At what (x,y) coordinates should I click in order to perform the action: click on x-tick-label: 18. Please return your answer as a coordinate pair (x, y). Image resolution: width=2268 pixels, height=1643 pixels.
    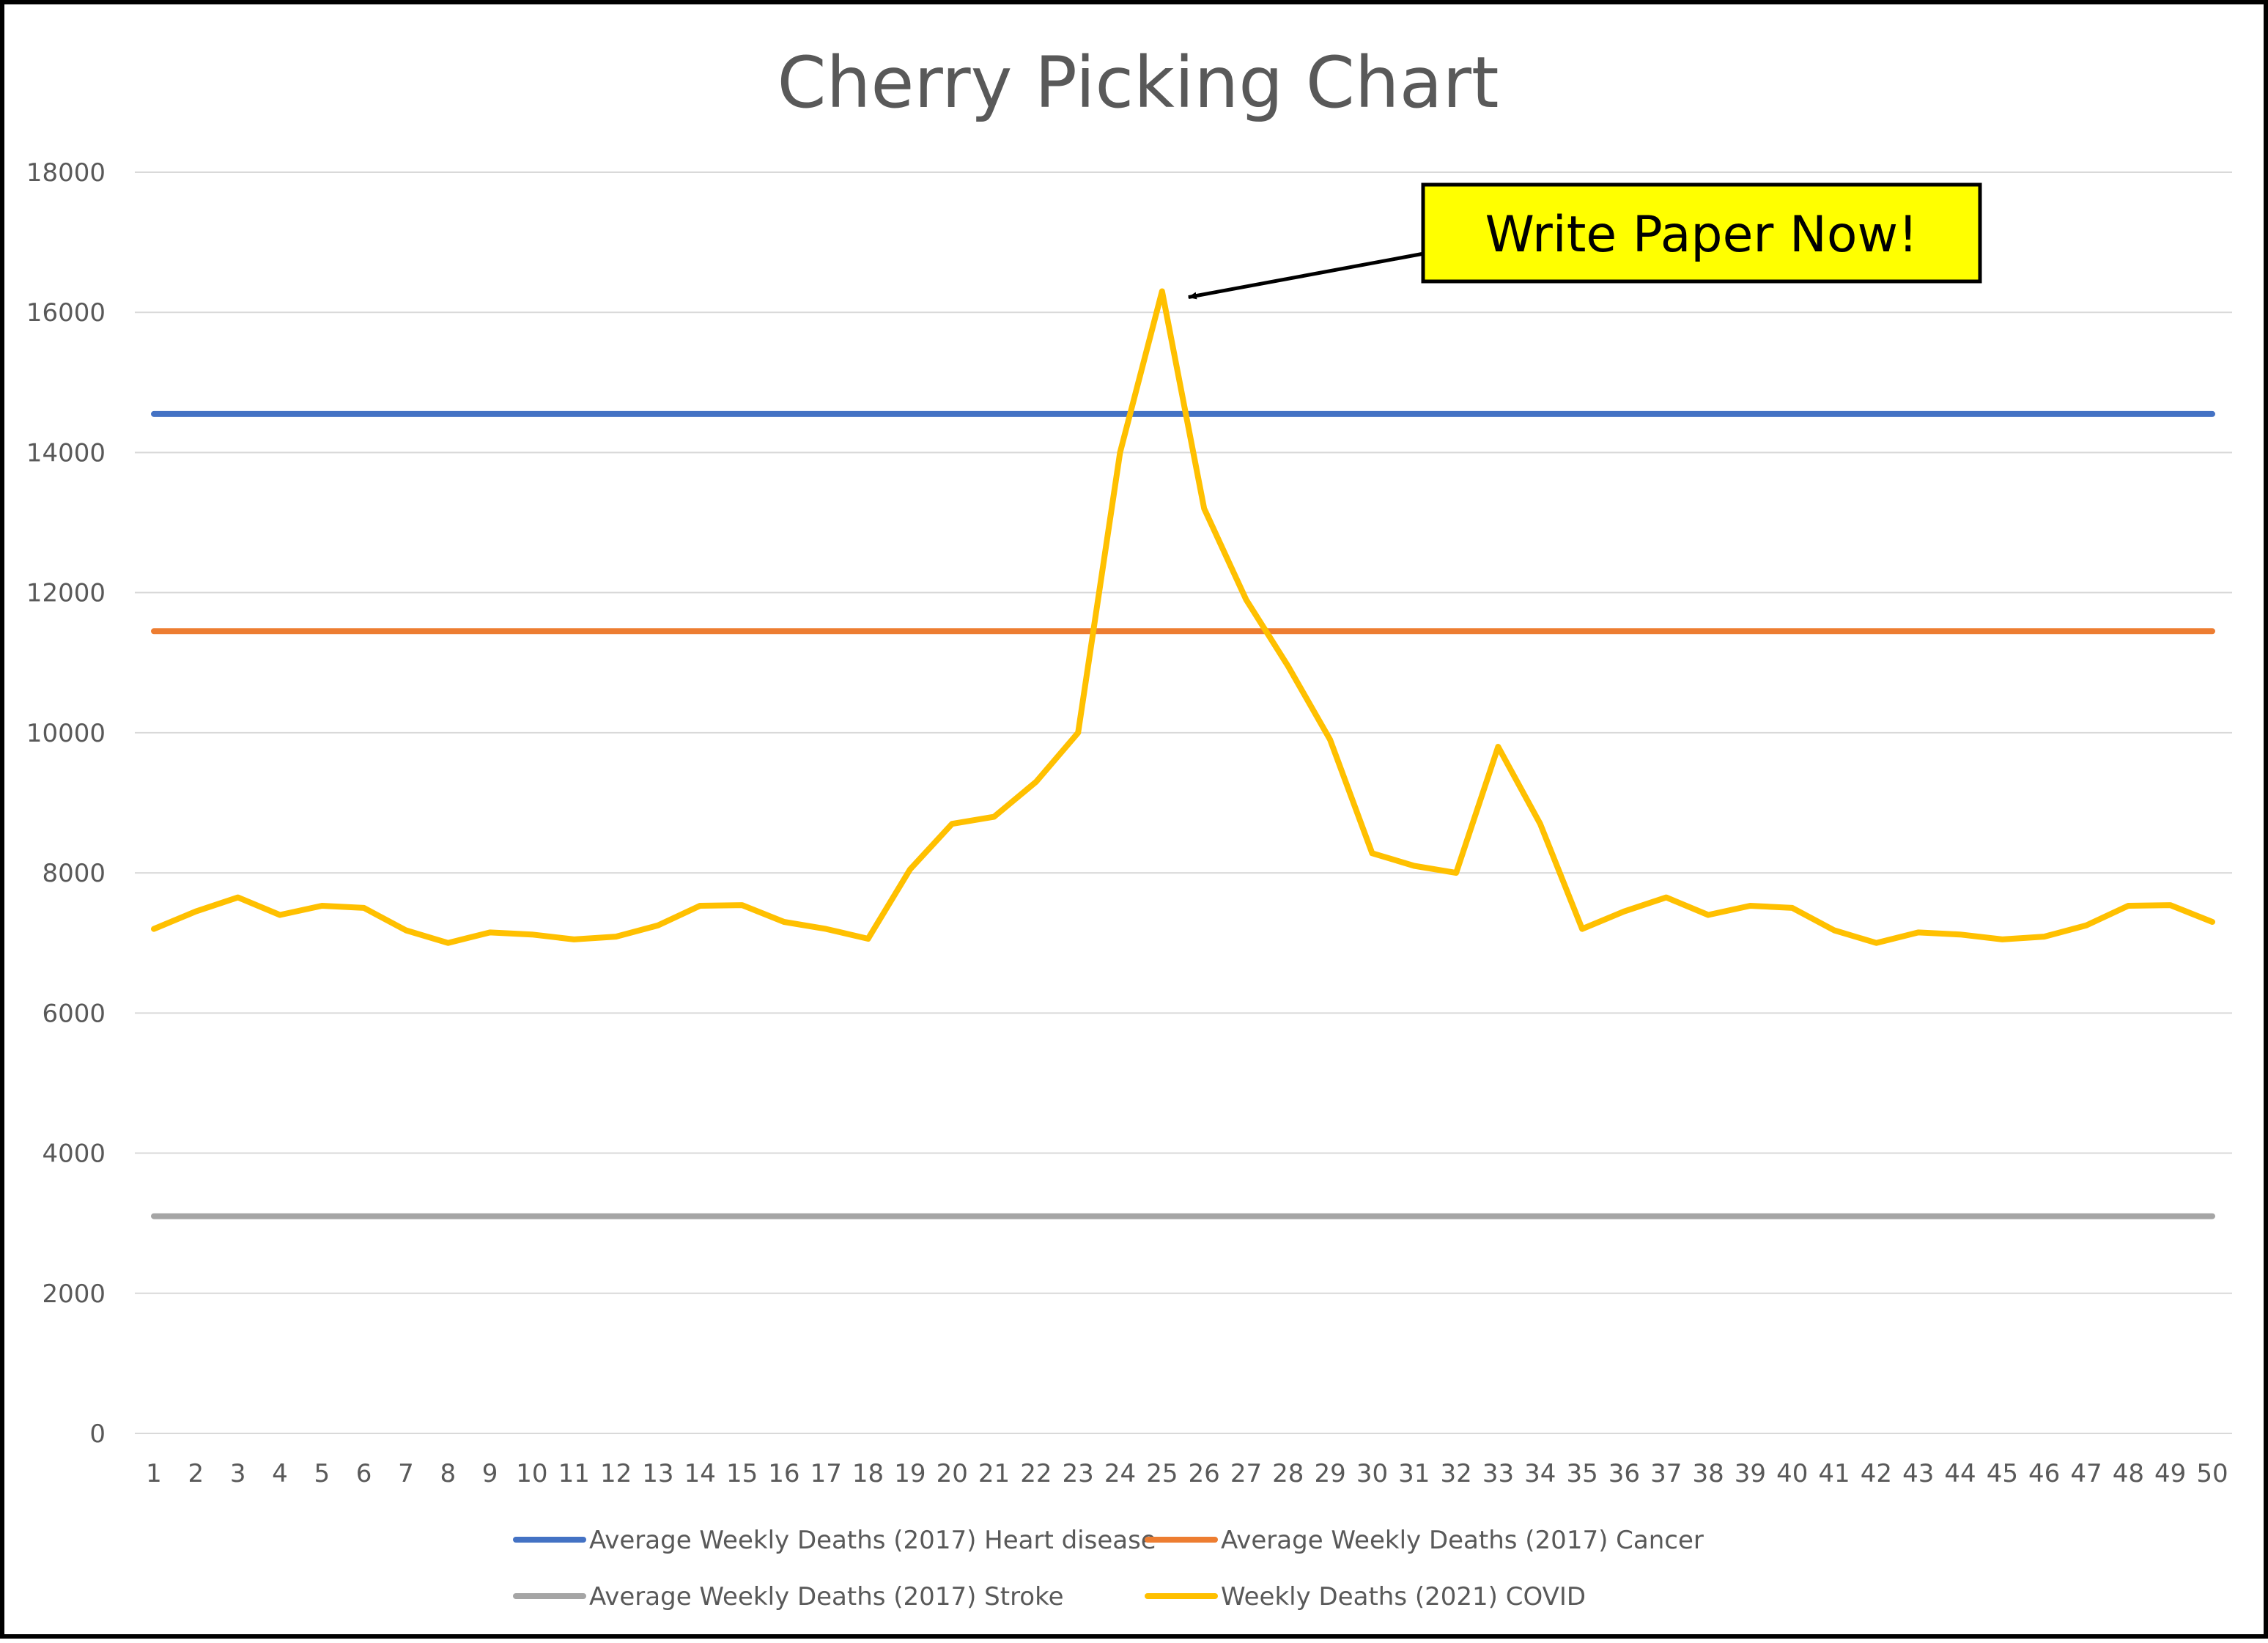
    Looking at the image, I should click on (868, 1473).